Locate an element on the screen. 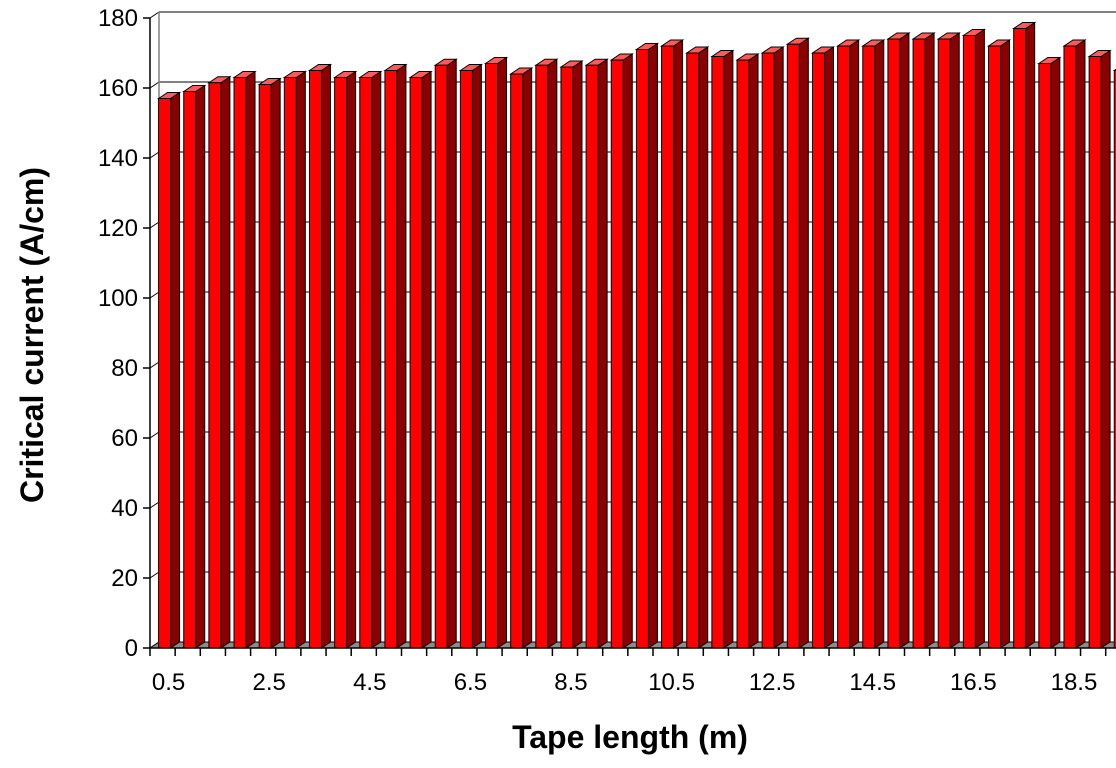 The image size is (1116, 768). y-tick-label: 120 is located at coordinates (118, 228).